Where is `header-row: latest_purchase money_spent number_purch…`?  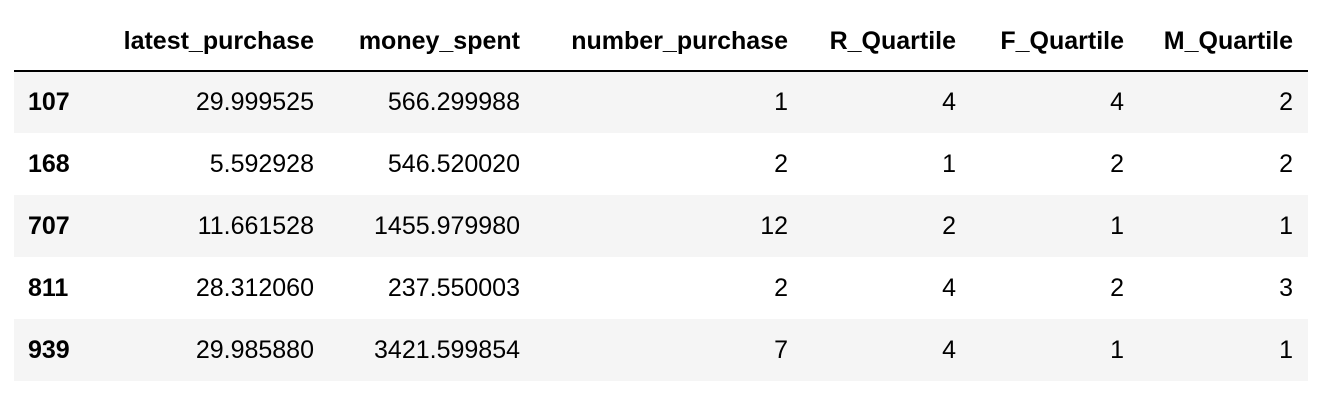
header-row: latest_purchase money_spent number_purch… is located at coordinates (661, 42).